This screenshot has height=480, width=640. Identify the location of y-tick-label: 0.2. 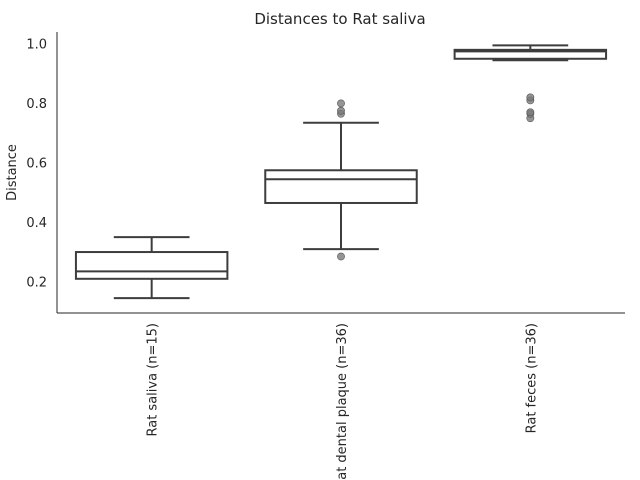
(36, 282).